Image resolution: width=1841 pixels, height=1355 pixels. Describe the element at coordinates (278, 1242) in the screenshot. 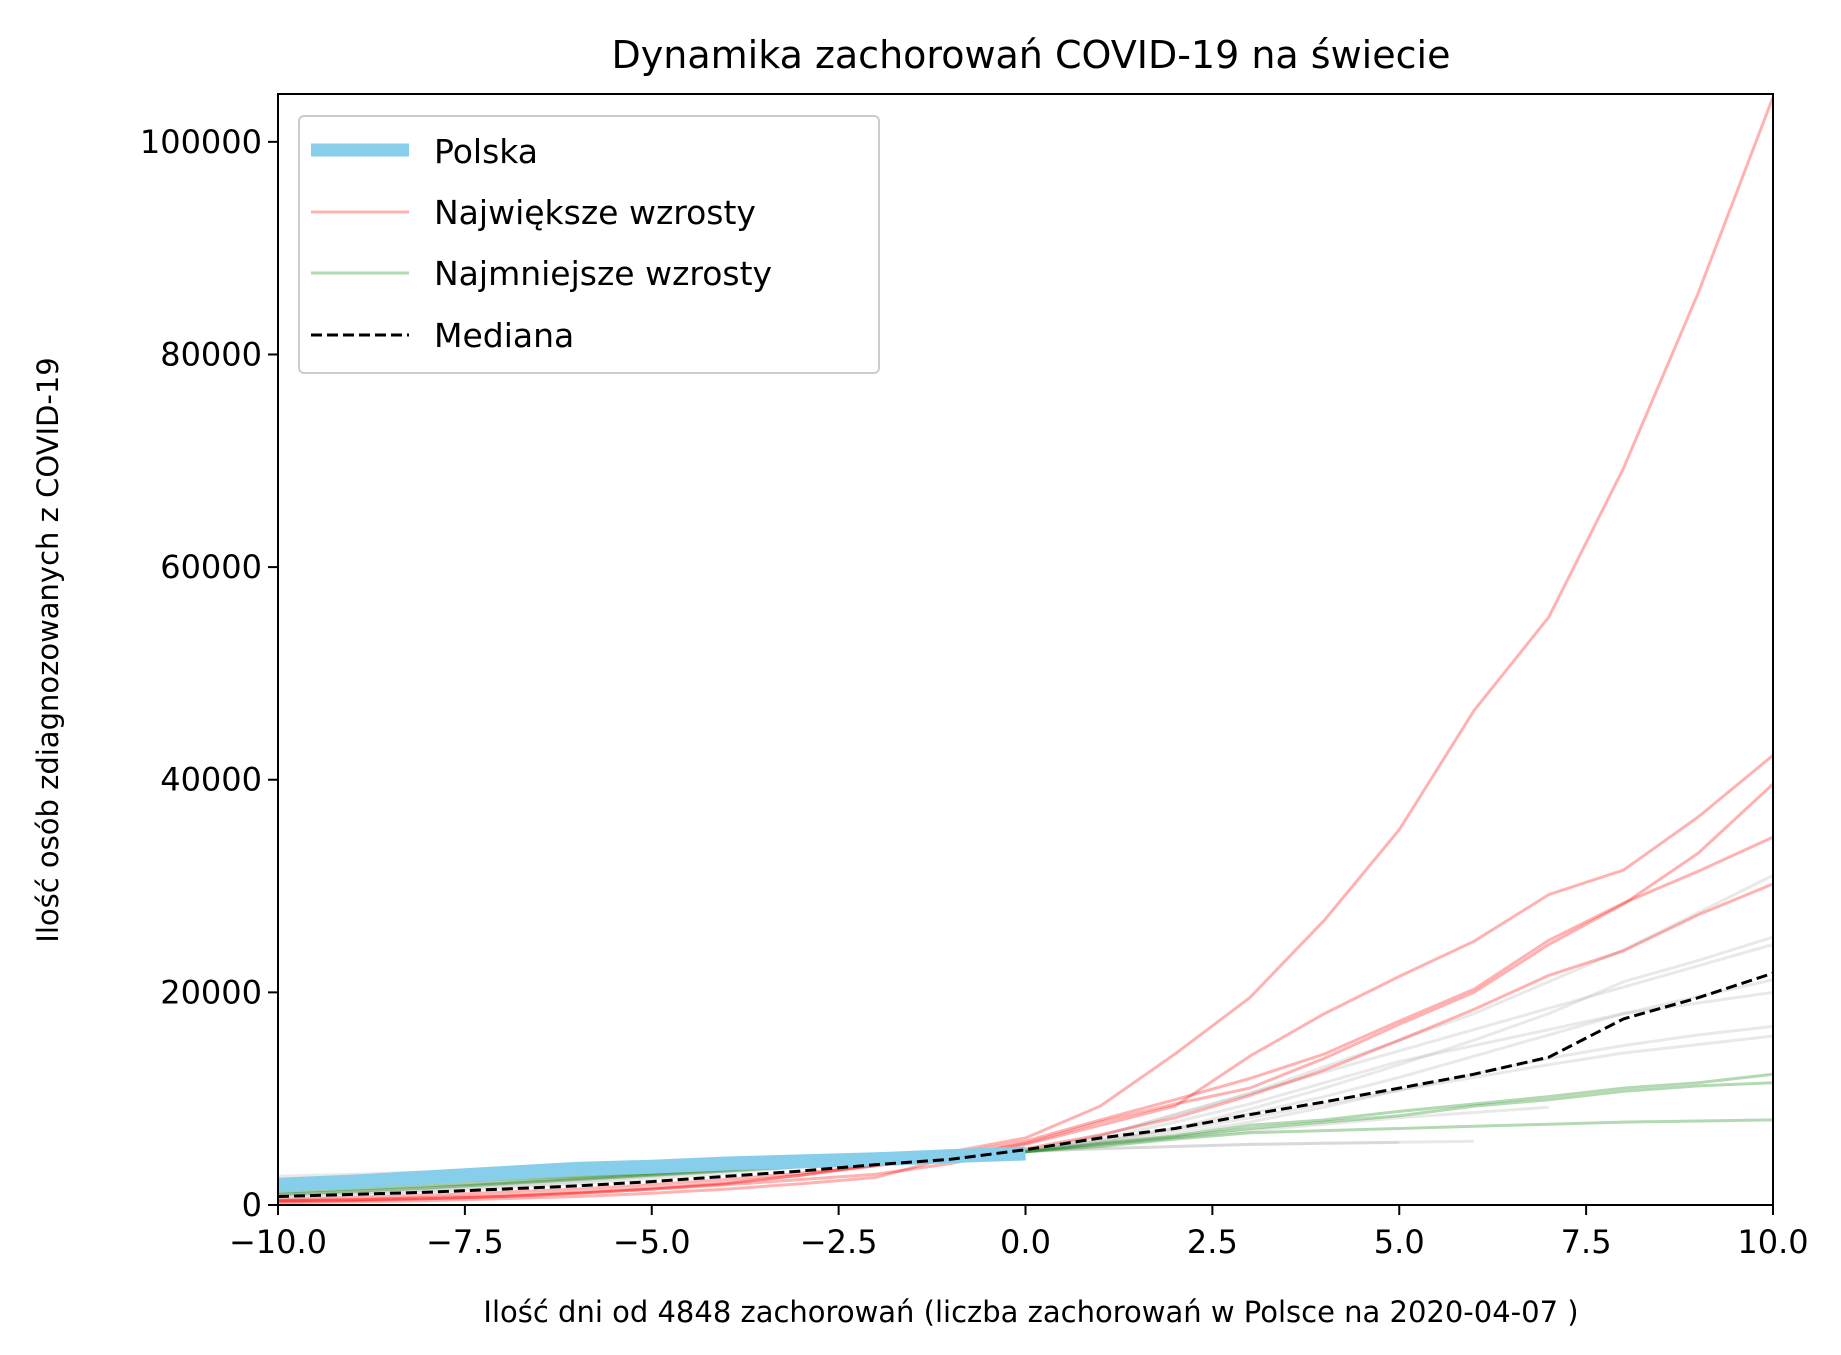

I see `x-tick-label: −10.0` at that location.